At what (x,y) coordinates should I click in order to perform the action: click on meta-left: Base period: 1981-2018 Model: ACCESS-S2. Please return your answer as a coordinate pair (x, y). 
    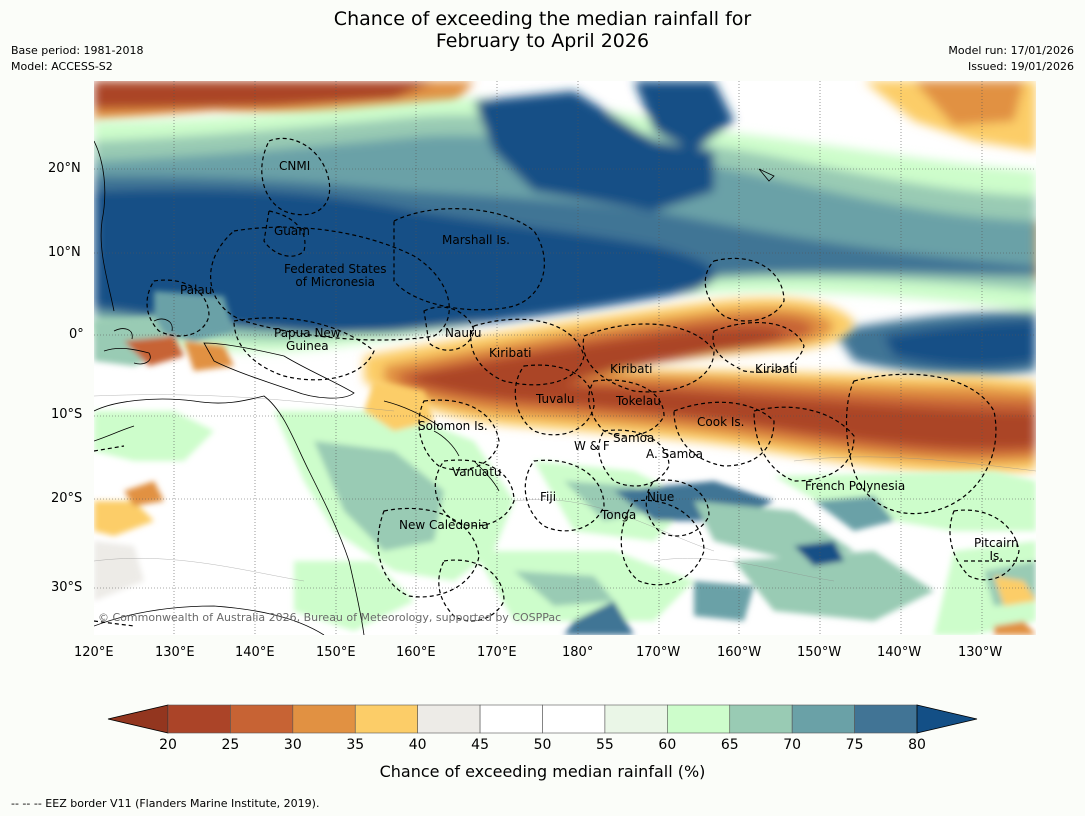
    Looking at the image, I should click on (77, 59).